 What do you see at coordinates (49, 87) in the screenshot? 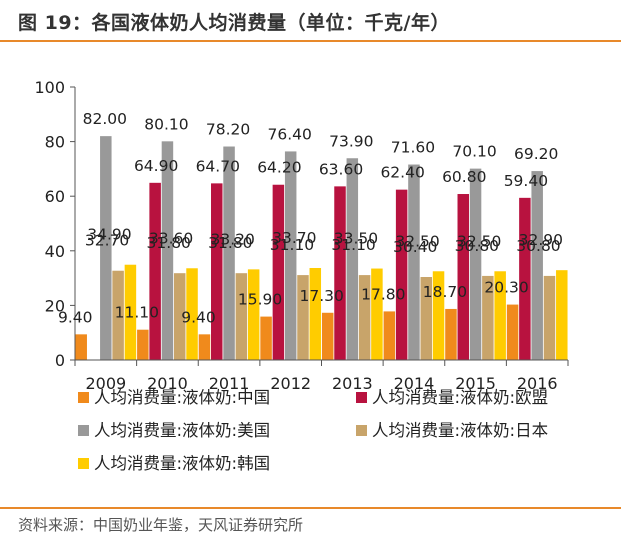
I see `y-tick-label: 100` at bounding box center [49, 87].